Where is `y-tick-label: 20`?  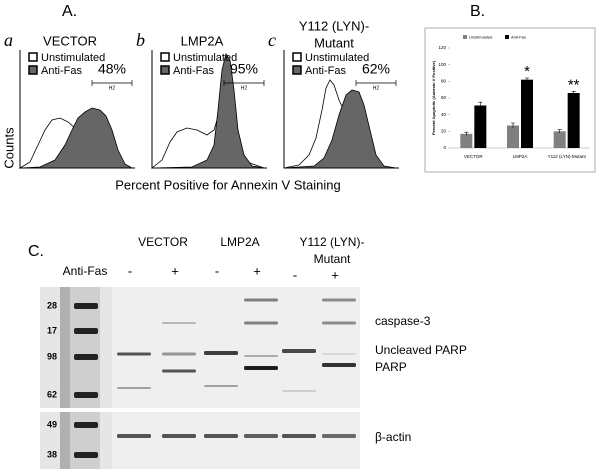
y-tick-label: 20 is located at coordinates (444, 131).